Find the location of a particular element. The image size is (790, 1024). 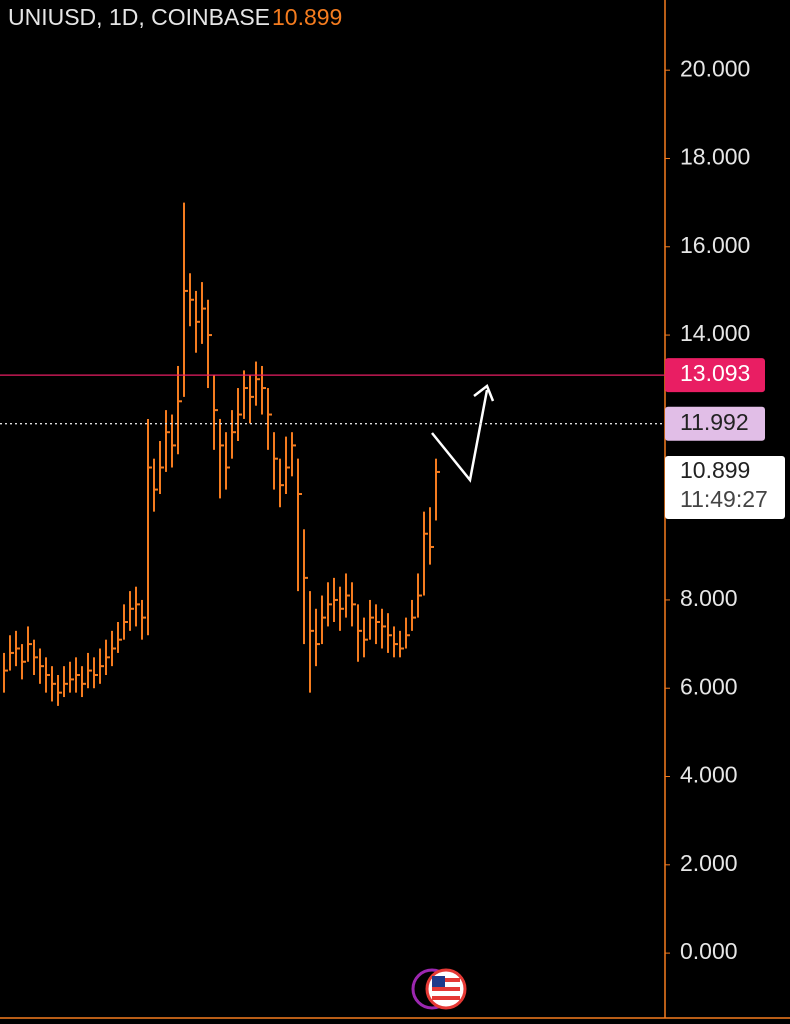

price-level-label: 11.992 is located at coordinates (714, 422).